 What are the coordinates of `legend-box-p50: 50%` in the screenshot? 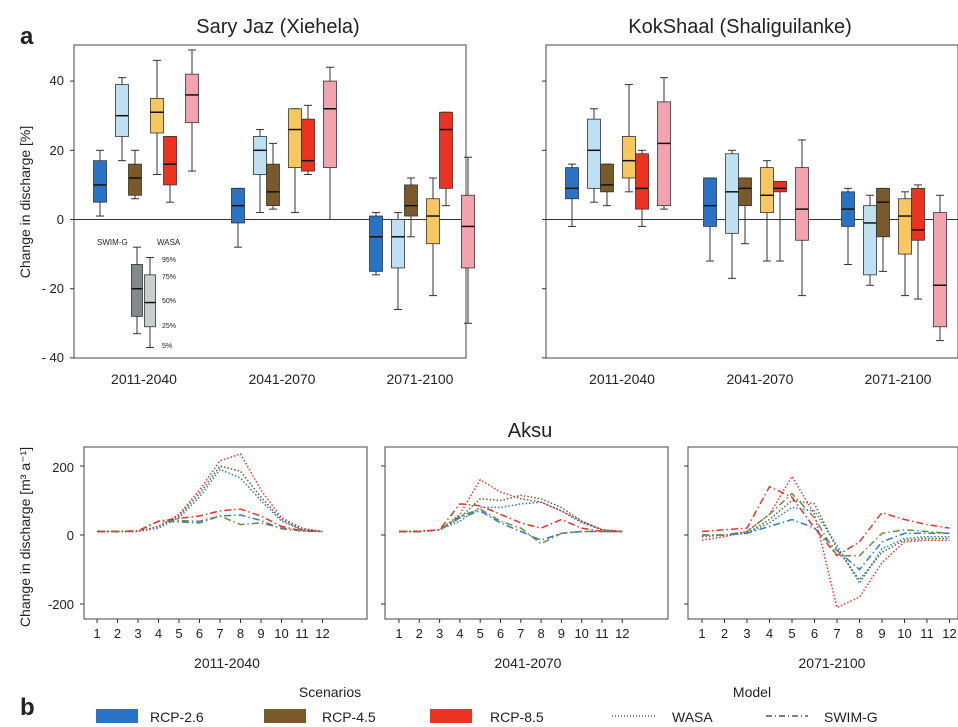 It's located at (169, 301).